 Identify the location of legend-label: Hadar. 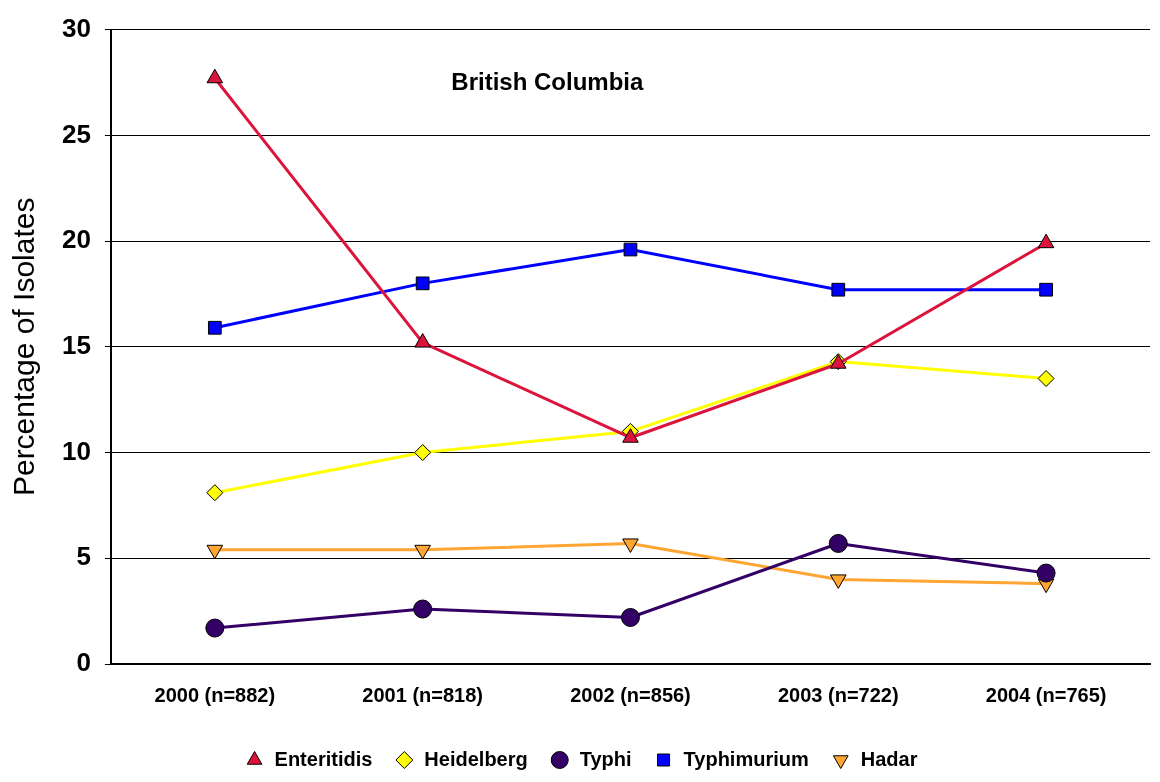
(889, 758).